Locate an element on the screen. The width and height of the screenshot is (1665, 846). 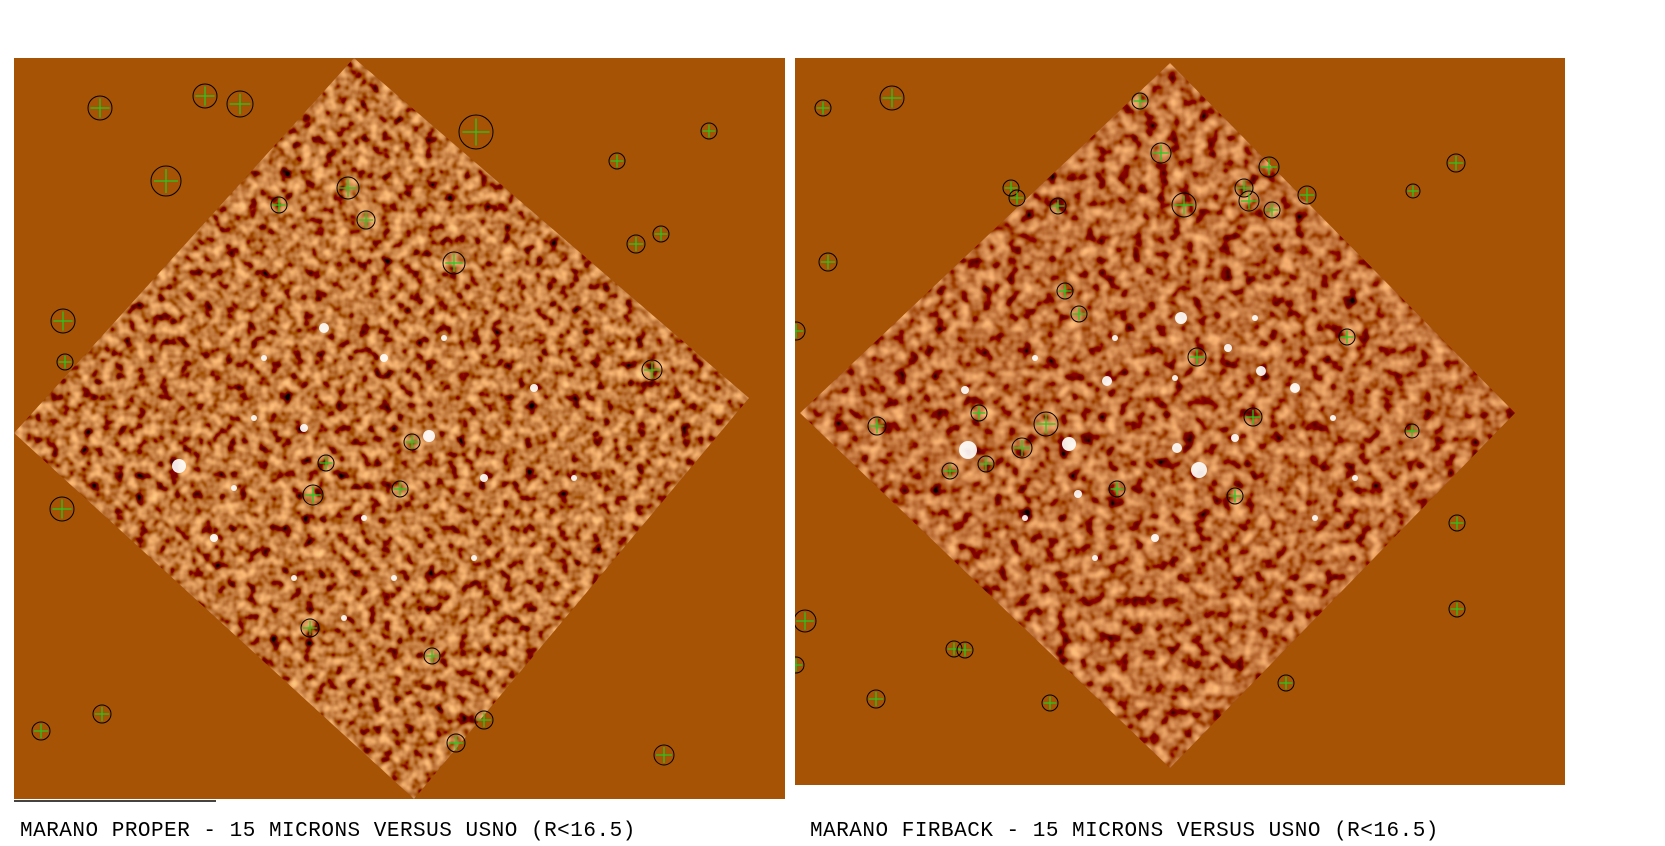
bright-sources-left is located at coordinates (374, 472).